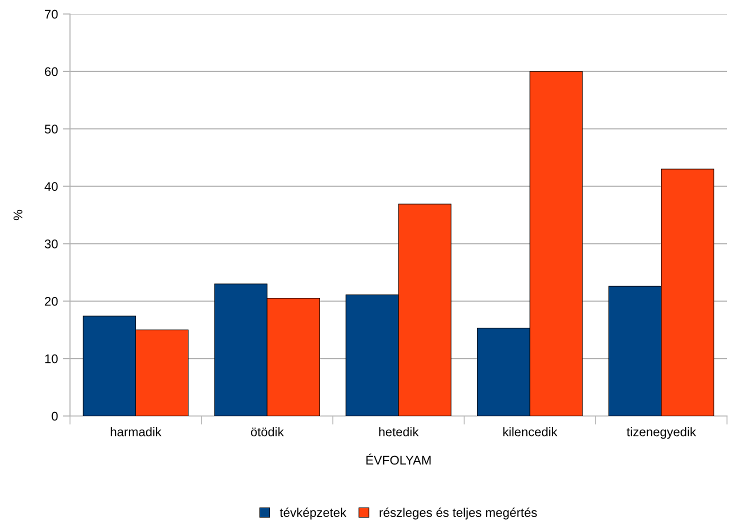 The width and height of the screenshot is (733, 528). Describe the element at coordinates (398, 459) in the screenshot. I see `x-axis-title: ÉVFOLYAM` at that location.